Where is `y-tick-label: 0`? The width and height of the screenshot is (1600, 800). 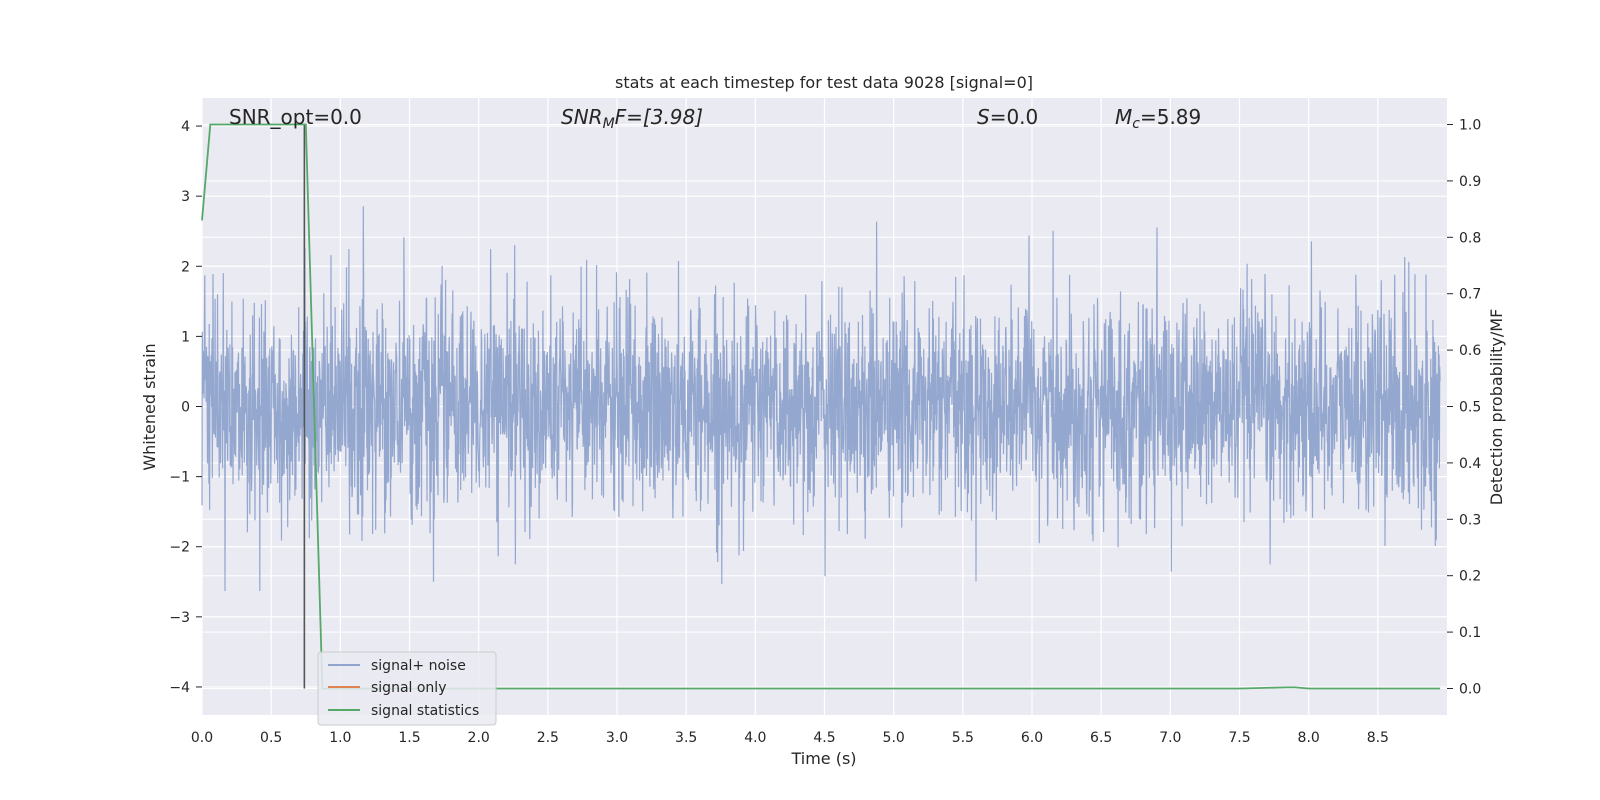 y-tick-label: 0 is located at coordinates (185, 408).